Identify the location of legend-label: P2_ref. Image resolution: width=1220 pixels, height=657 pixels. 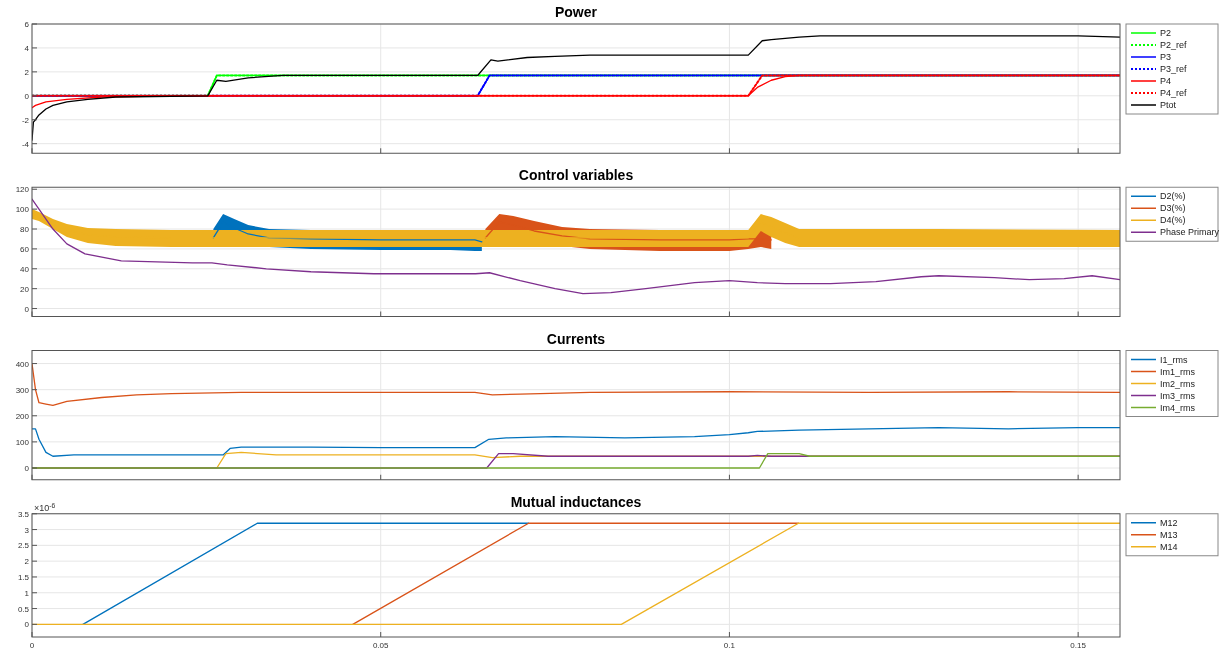
(1174, 45).